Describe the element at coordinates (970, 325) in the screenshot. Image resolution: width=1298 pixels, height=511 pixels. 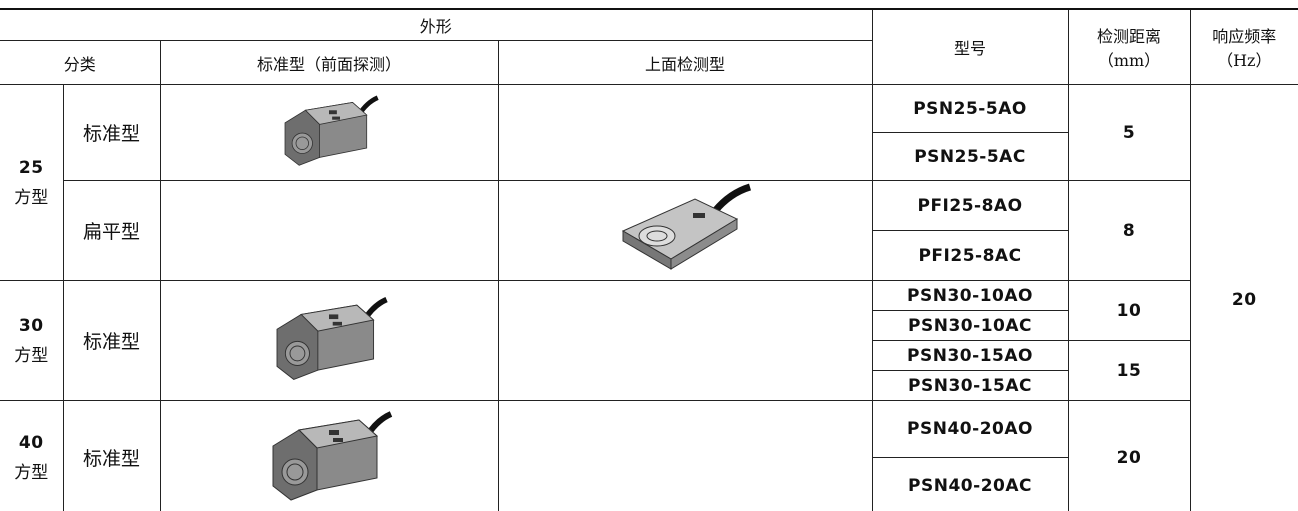
I see `model-cell: PSN30-10AC` at that location.